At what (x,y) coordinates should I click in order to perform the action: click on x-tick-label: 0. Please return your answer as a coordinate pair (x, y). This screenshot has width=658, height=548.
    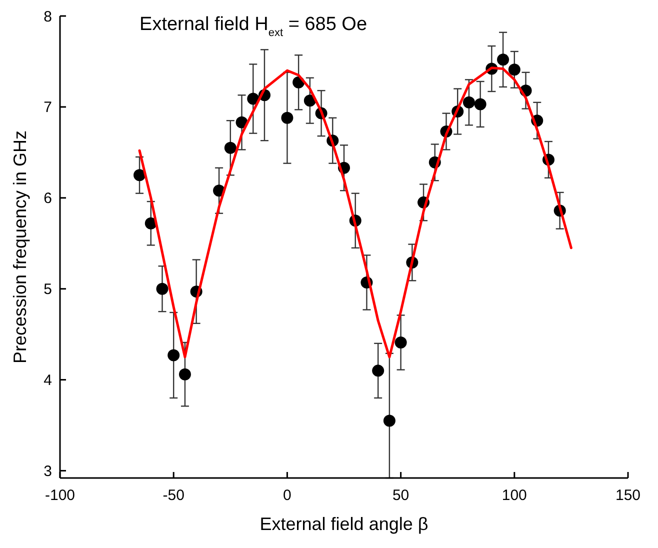
    Looking at the image, I should click on (287, 495).